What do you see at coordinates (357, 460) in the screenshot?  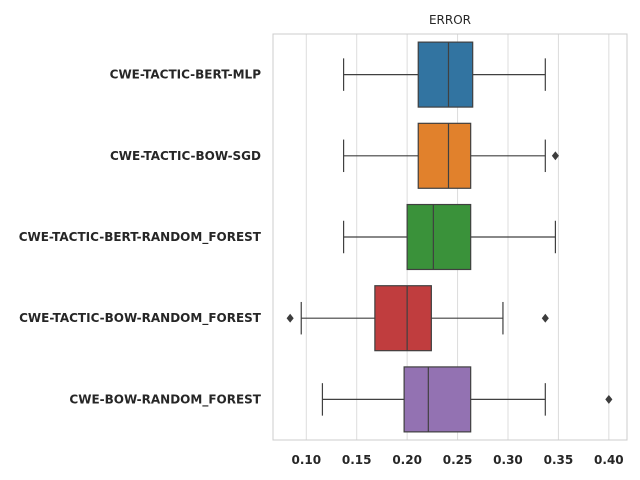 I see `x-tick-label: 0.15` at bounding box center [357, 460].